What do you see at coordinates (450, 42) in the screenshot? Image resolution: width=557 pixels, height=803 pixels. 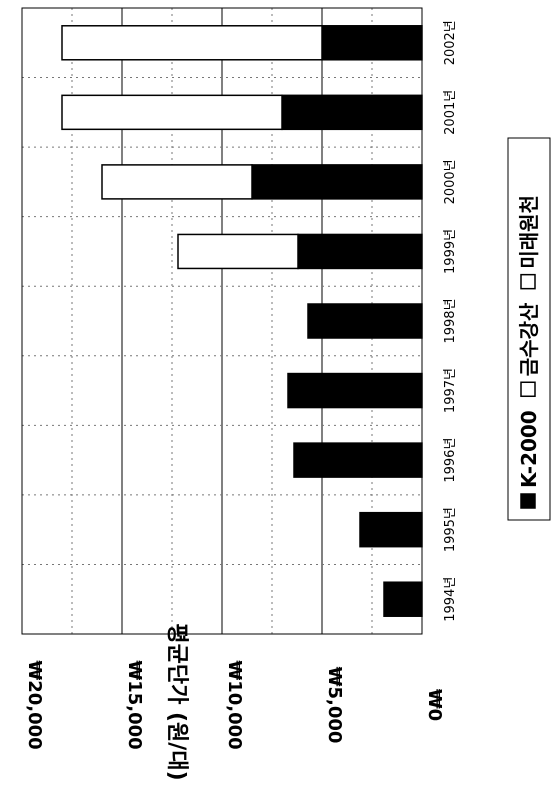 I see `category-tick-label: 2002년` at bounding box center [450, 42].